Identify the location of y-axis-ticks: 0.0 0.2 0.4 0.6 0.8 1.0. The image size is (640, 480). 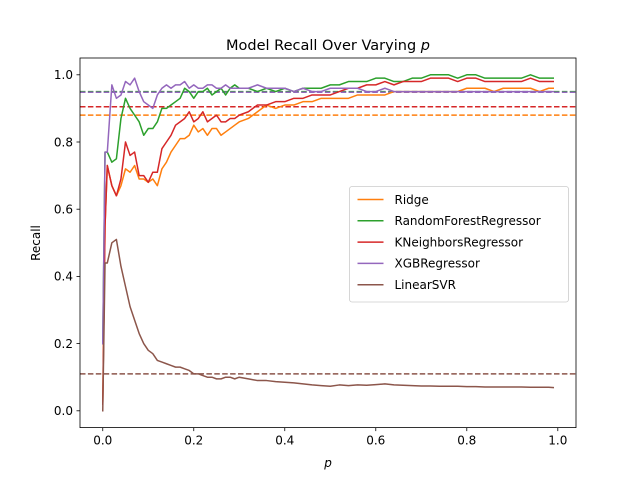
(67, 243).